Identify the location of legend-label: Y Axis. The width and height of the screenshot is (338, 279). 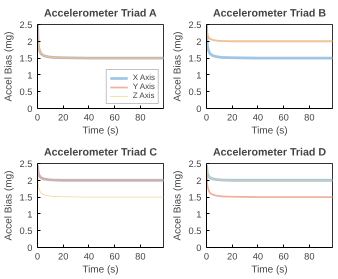
(143, 86).